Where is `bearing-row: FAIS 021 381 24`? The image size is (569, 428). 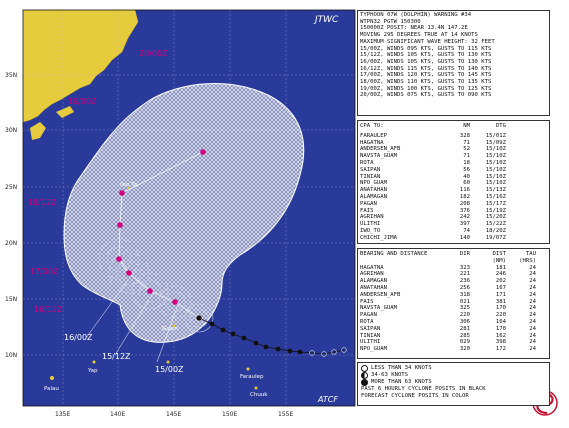
bearing-row: FAIS 021 381 24 is located at coordinates (453, 302).